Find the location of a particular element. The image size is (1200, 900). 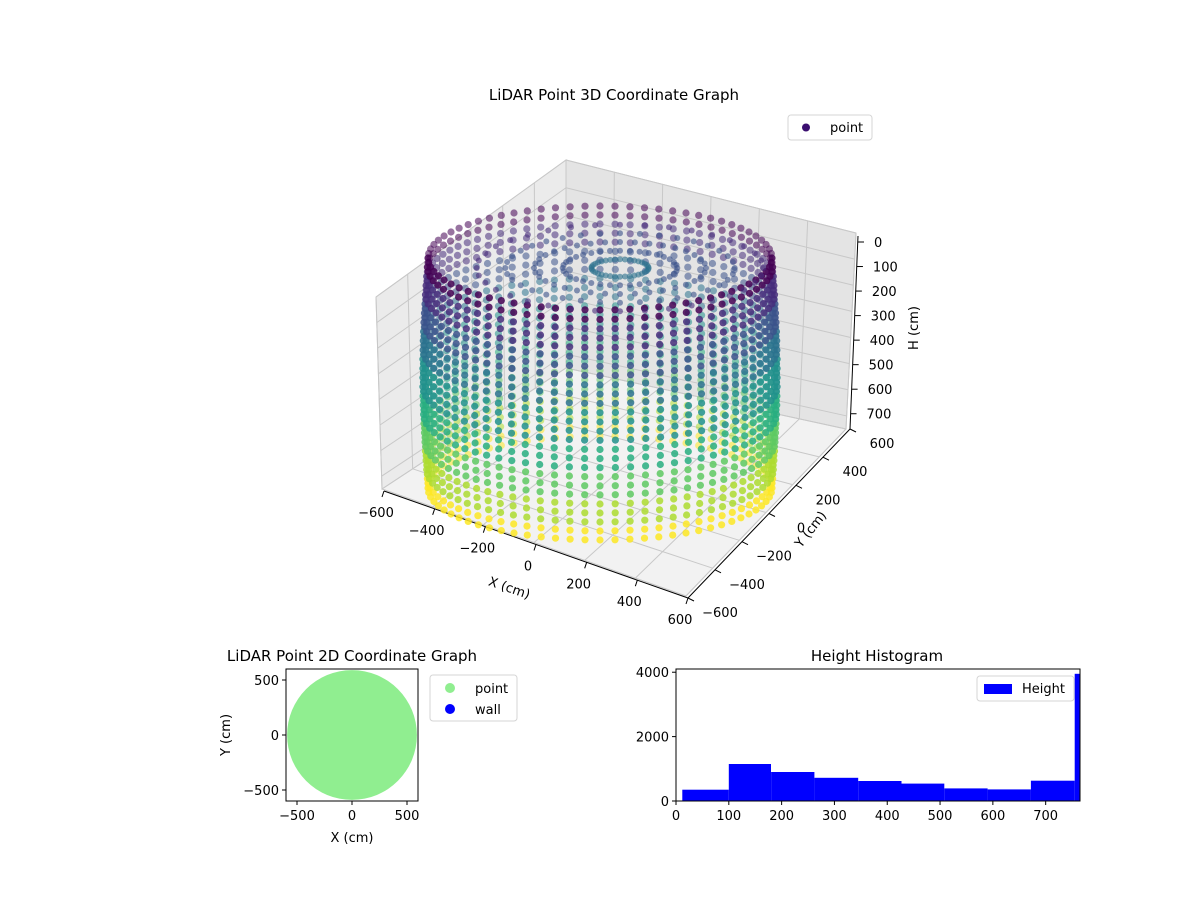

y-tick-label: 0 is located at coordinates (801, 529).